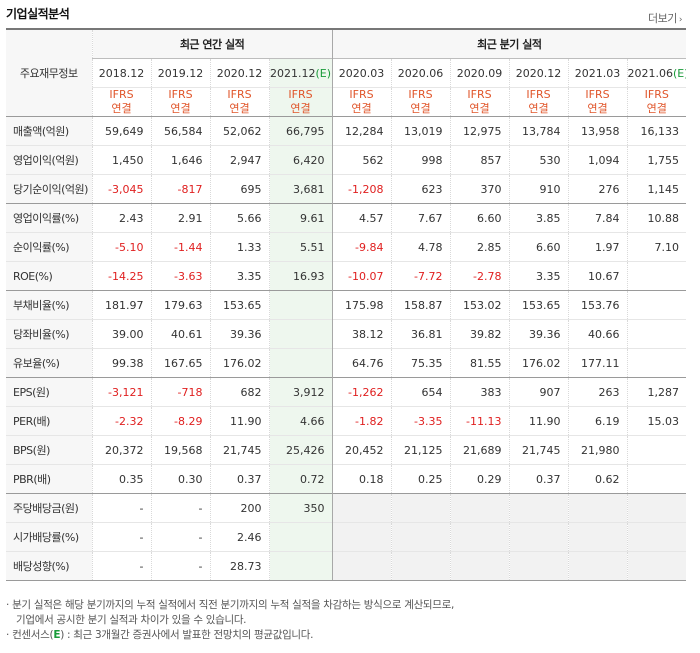  I want to click on table-cell: 654, so click(420, 392).